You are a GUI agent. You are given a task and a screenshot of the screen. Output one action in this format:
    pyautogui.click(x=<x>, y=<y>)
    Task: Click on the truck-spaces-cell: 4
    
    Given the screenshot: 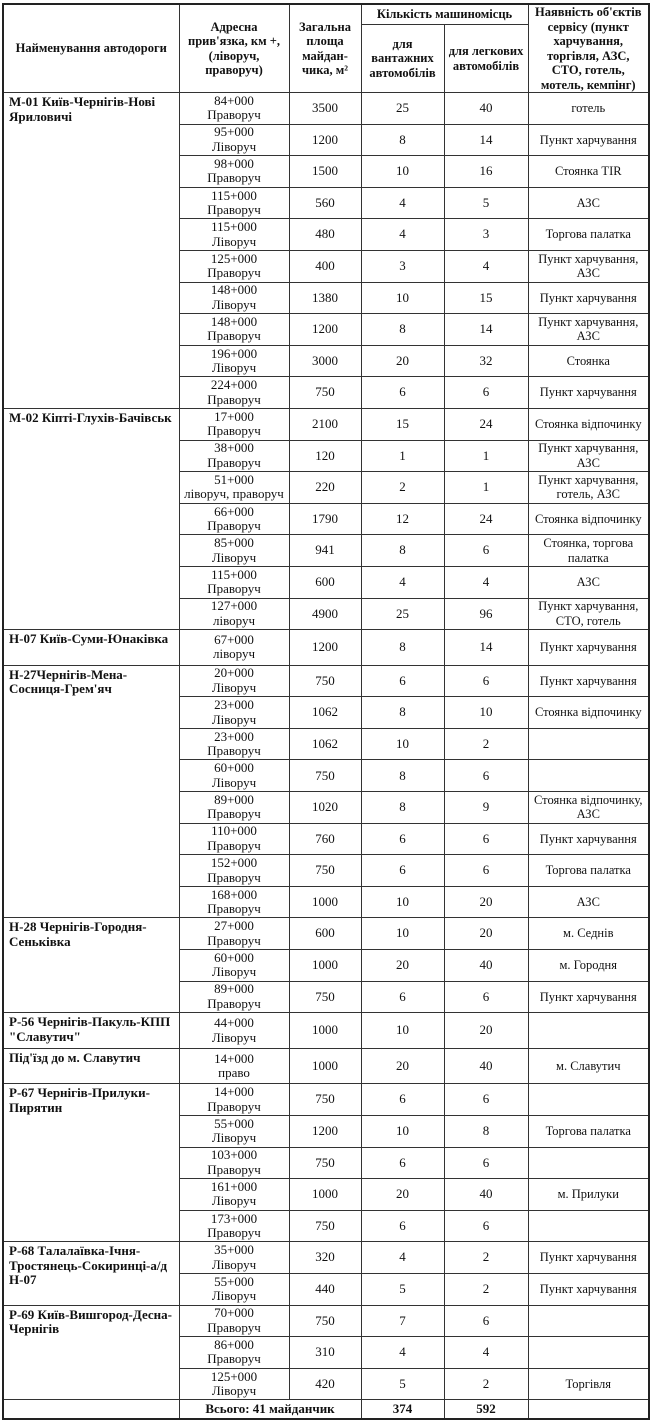 What is the action you would take?
    pyautogui.click(x=402, y=1257)
    